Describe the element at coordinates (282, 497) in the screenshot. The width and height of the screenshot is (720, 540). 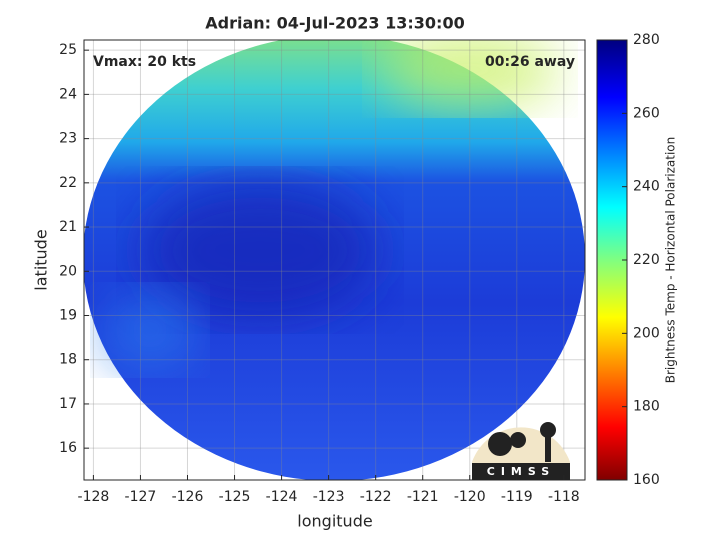
I see `x-tick-label: -124` at that location.